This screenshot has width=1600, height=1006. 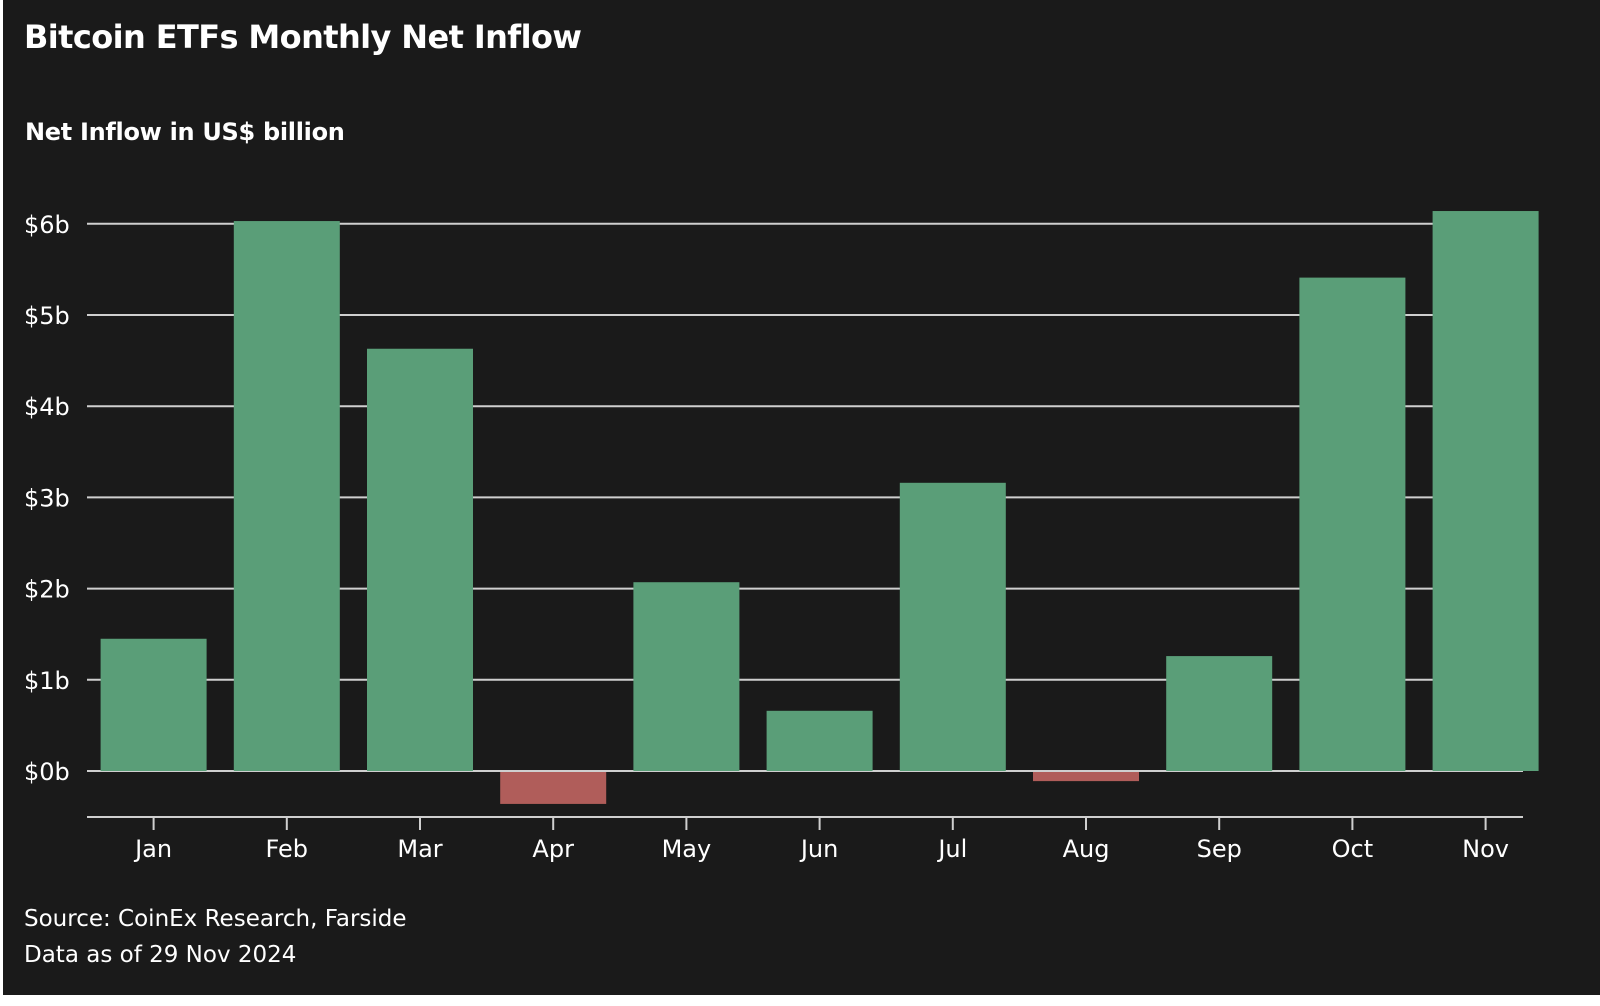 What do you see at coordinates (1485, 849) in the screenshot?
I see `x-tick-label: Nov` at bounding box center [1485, 849].